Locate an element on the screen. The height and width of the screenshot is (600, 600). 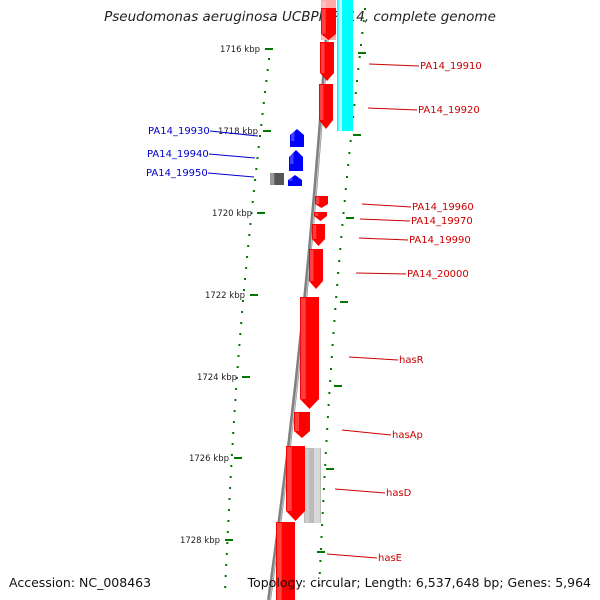
ghost-feature-shine is located at coordinates (307, 486).